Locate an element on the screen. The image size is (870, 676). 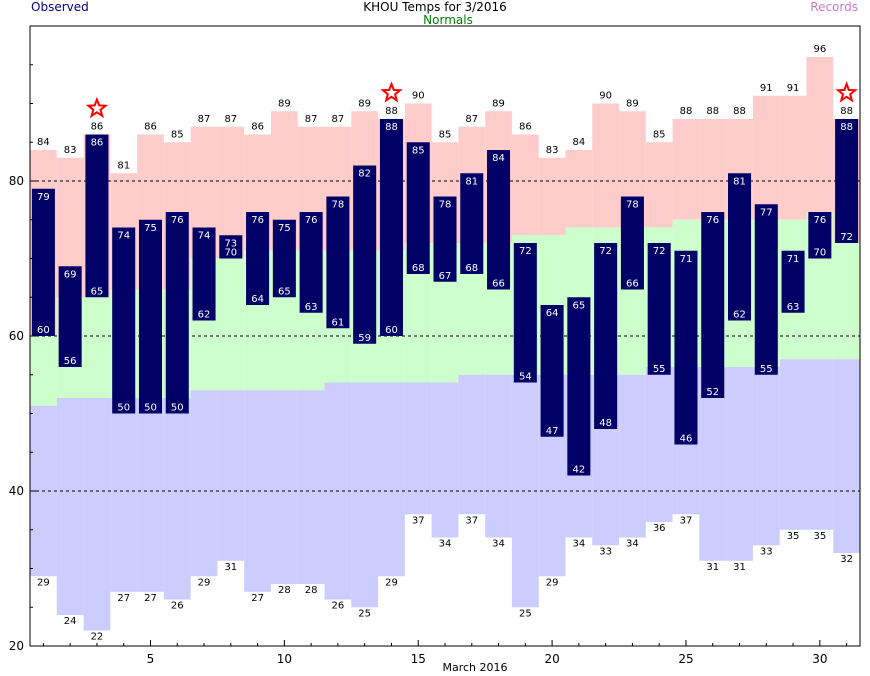
record-low-label: 35 is located at coordinates (793, 536).